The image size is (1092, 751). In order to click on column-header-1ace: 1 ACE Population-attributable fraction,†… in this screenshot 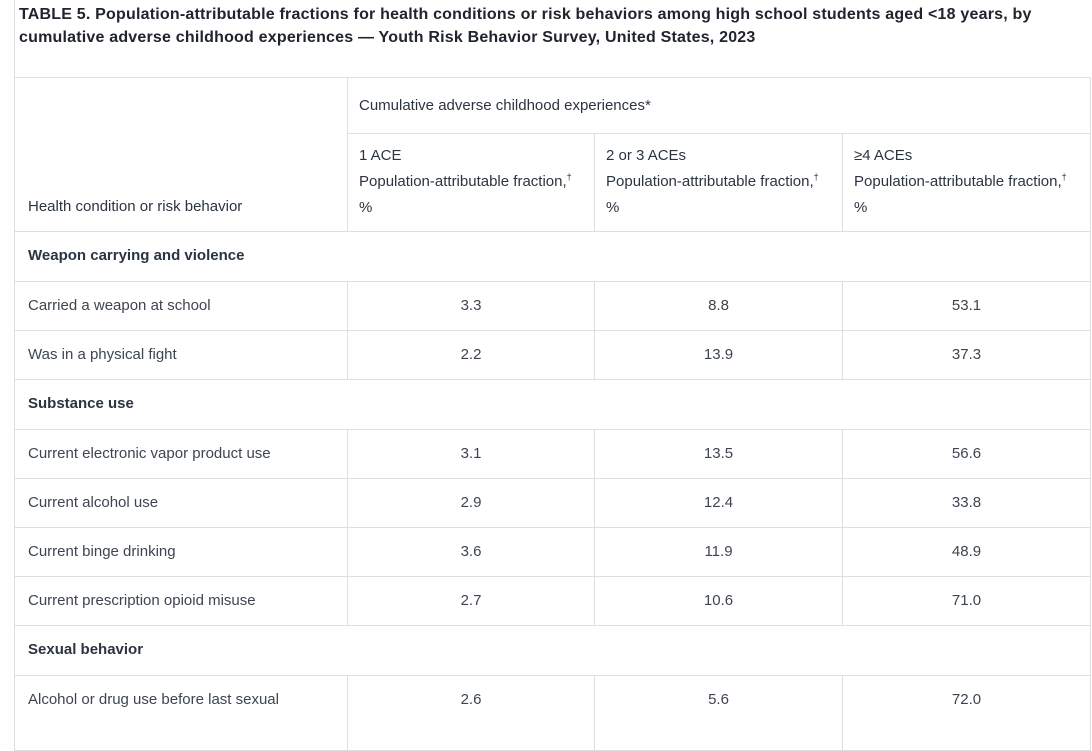, I will do `click(471, 182)`.